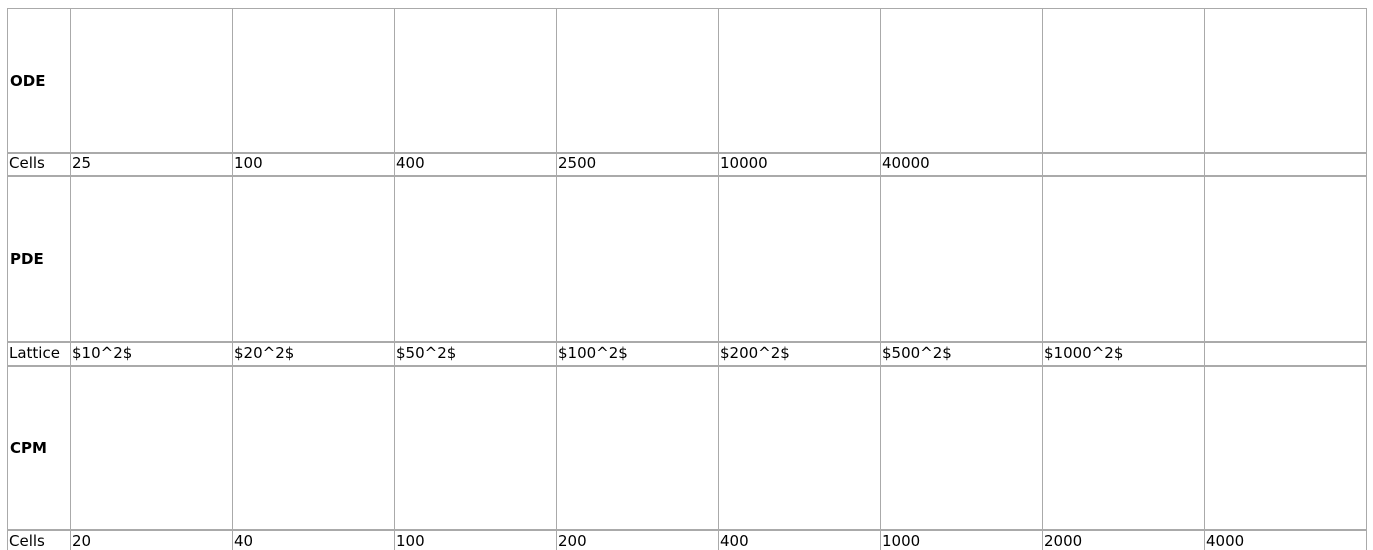  Describe the element at coordinates (151, 540) in the screenshot. I see `value-cell: 20` at that location.